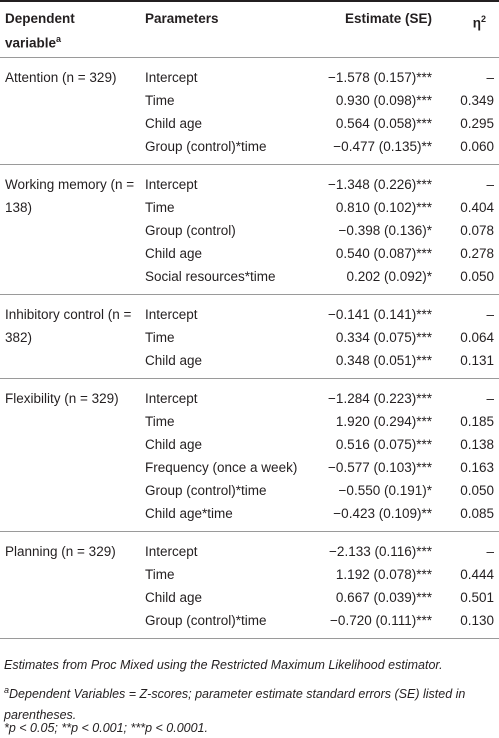 Image resolution: width=499 pixels, height=738 pixels. What do you see at coordinates (182, 18) in the screenshot?
I see `header-parameters: Parameters` at bounding box center [182, 18].